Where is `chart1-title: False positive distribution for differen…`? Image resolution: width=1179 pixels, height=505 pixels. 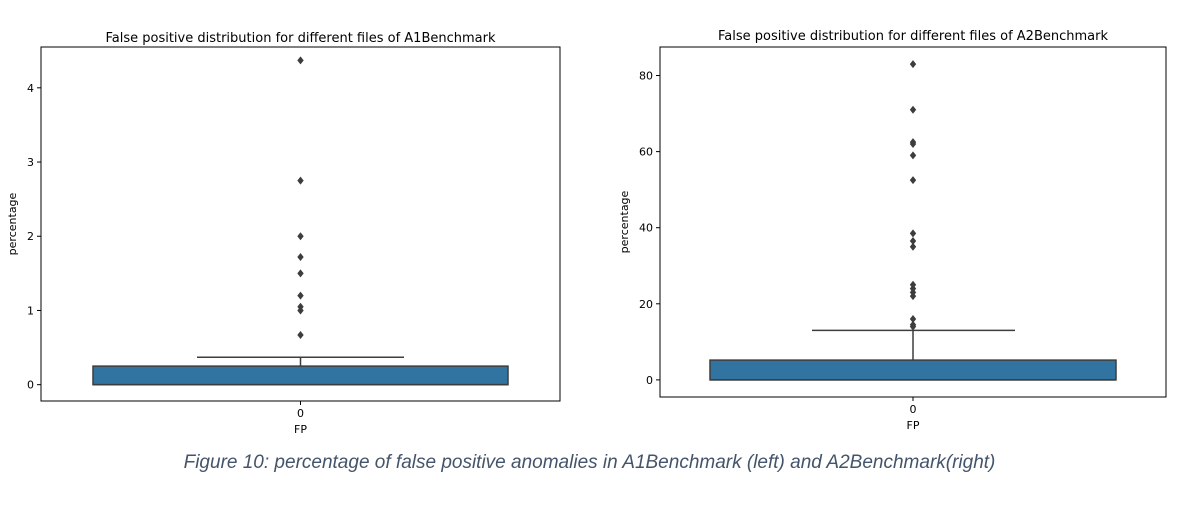 chart1-title: False positive distribution for differen… is located at coordinates (300, 38).